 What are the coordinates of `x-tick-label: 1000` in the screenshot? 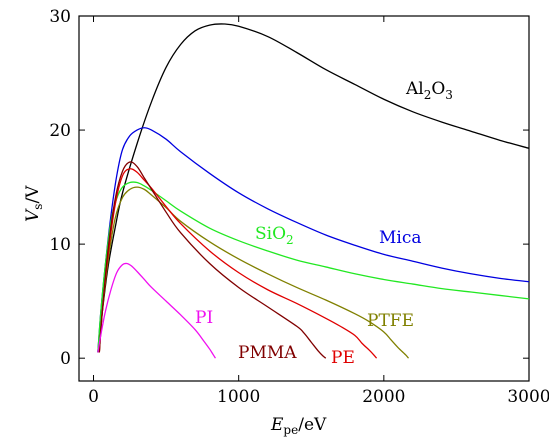 It's located at (238, 397).